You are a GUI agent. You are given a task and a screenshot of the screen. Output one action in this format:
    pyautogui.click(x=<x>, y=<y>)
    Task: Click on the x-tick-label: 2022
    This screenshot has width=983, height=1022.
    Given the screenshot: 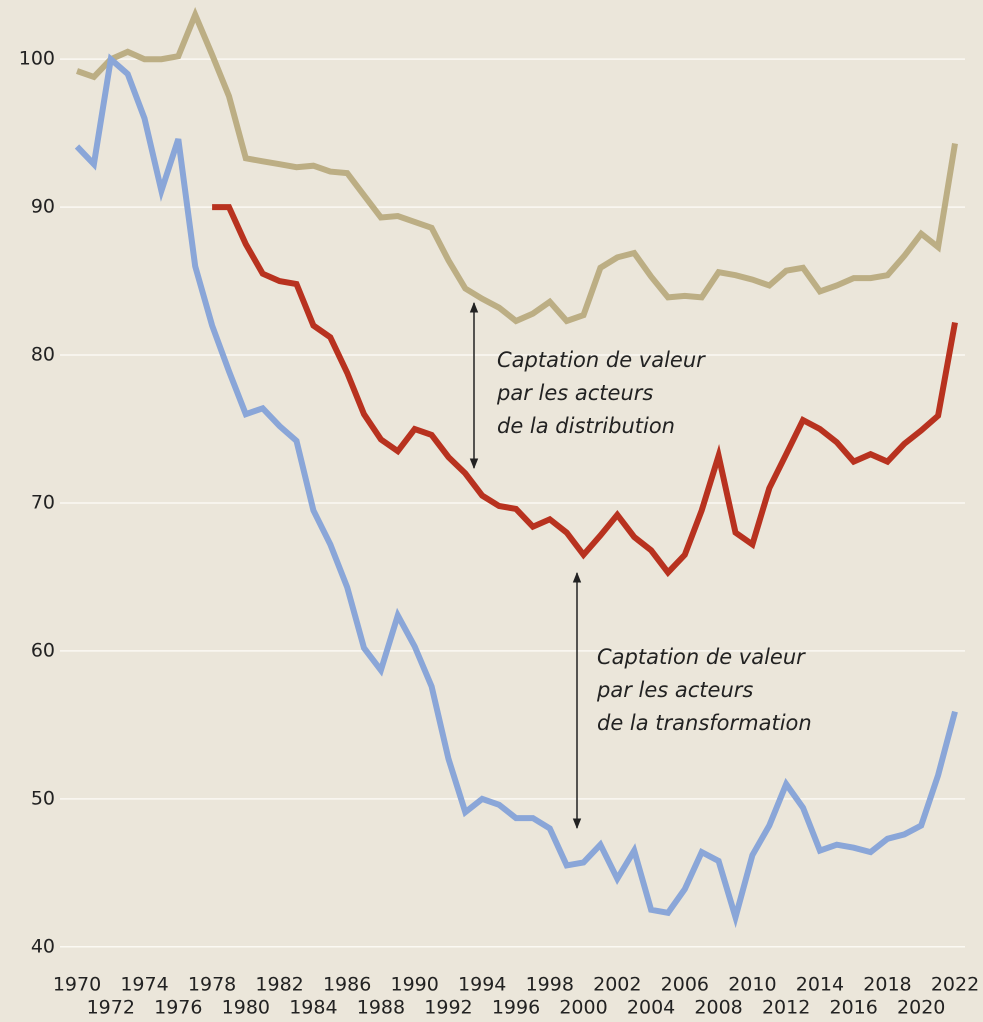 What is the action you would take?
    pyautogui.click(x=955, y=985)
    